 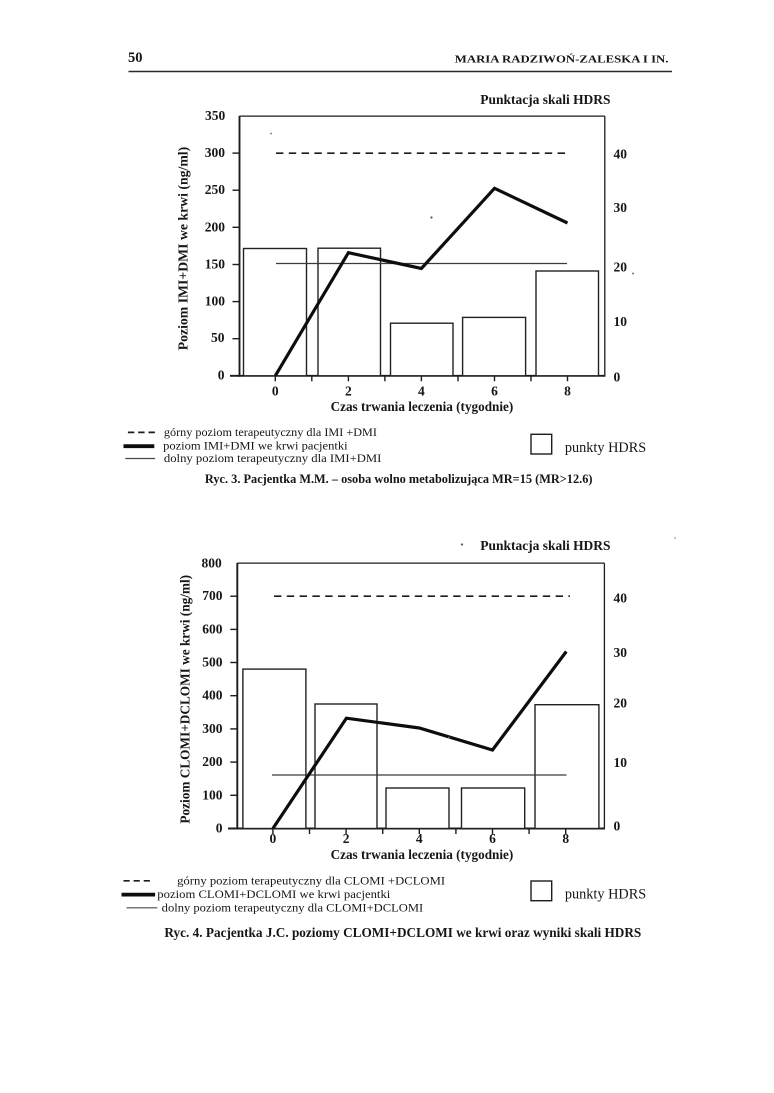 I want to click on svg-text: 500, so click(x=212, y=662).